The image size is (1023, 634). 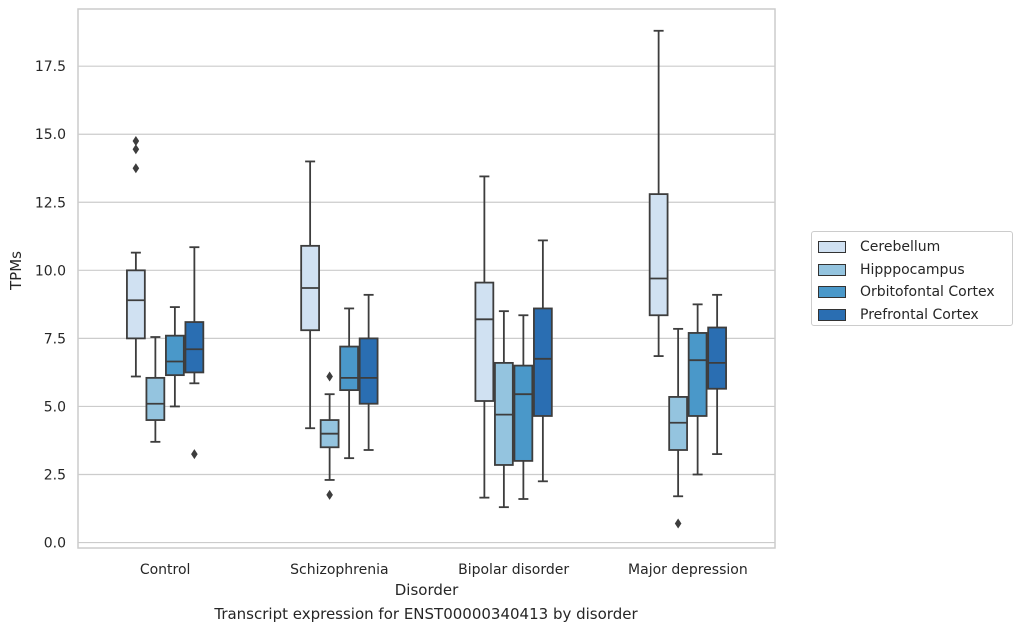 I want to click on legend-item-prefrontal: Prefrontal Cortex, so click(x=915, y=315).